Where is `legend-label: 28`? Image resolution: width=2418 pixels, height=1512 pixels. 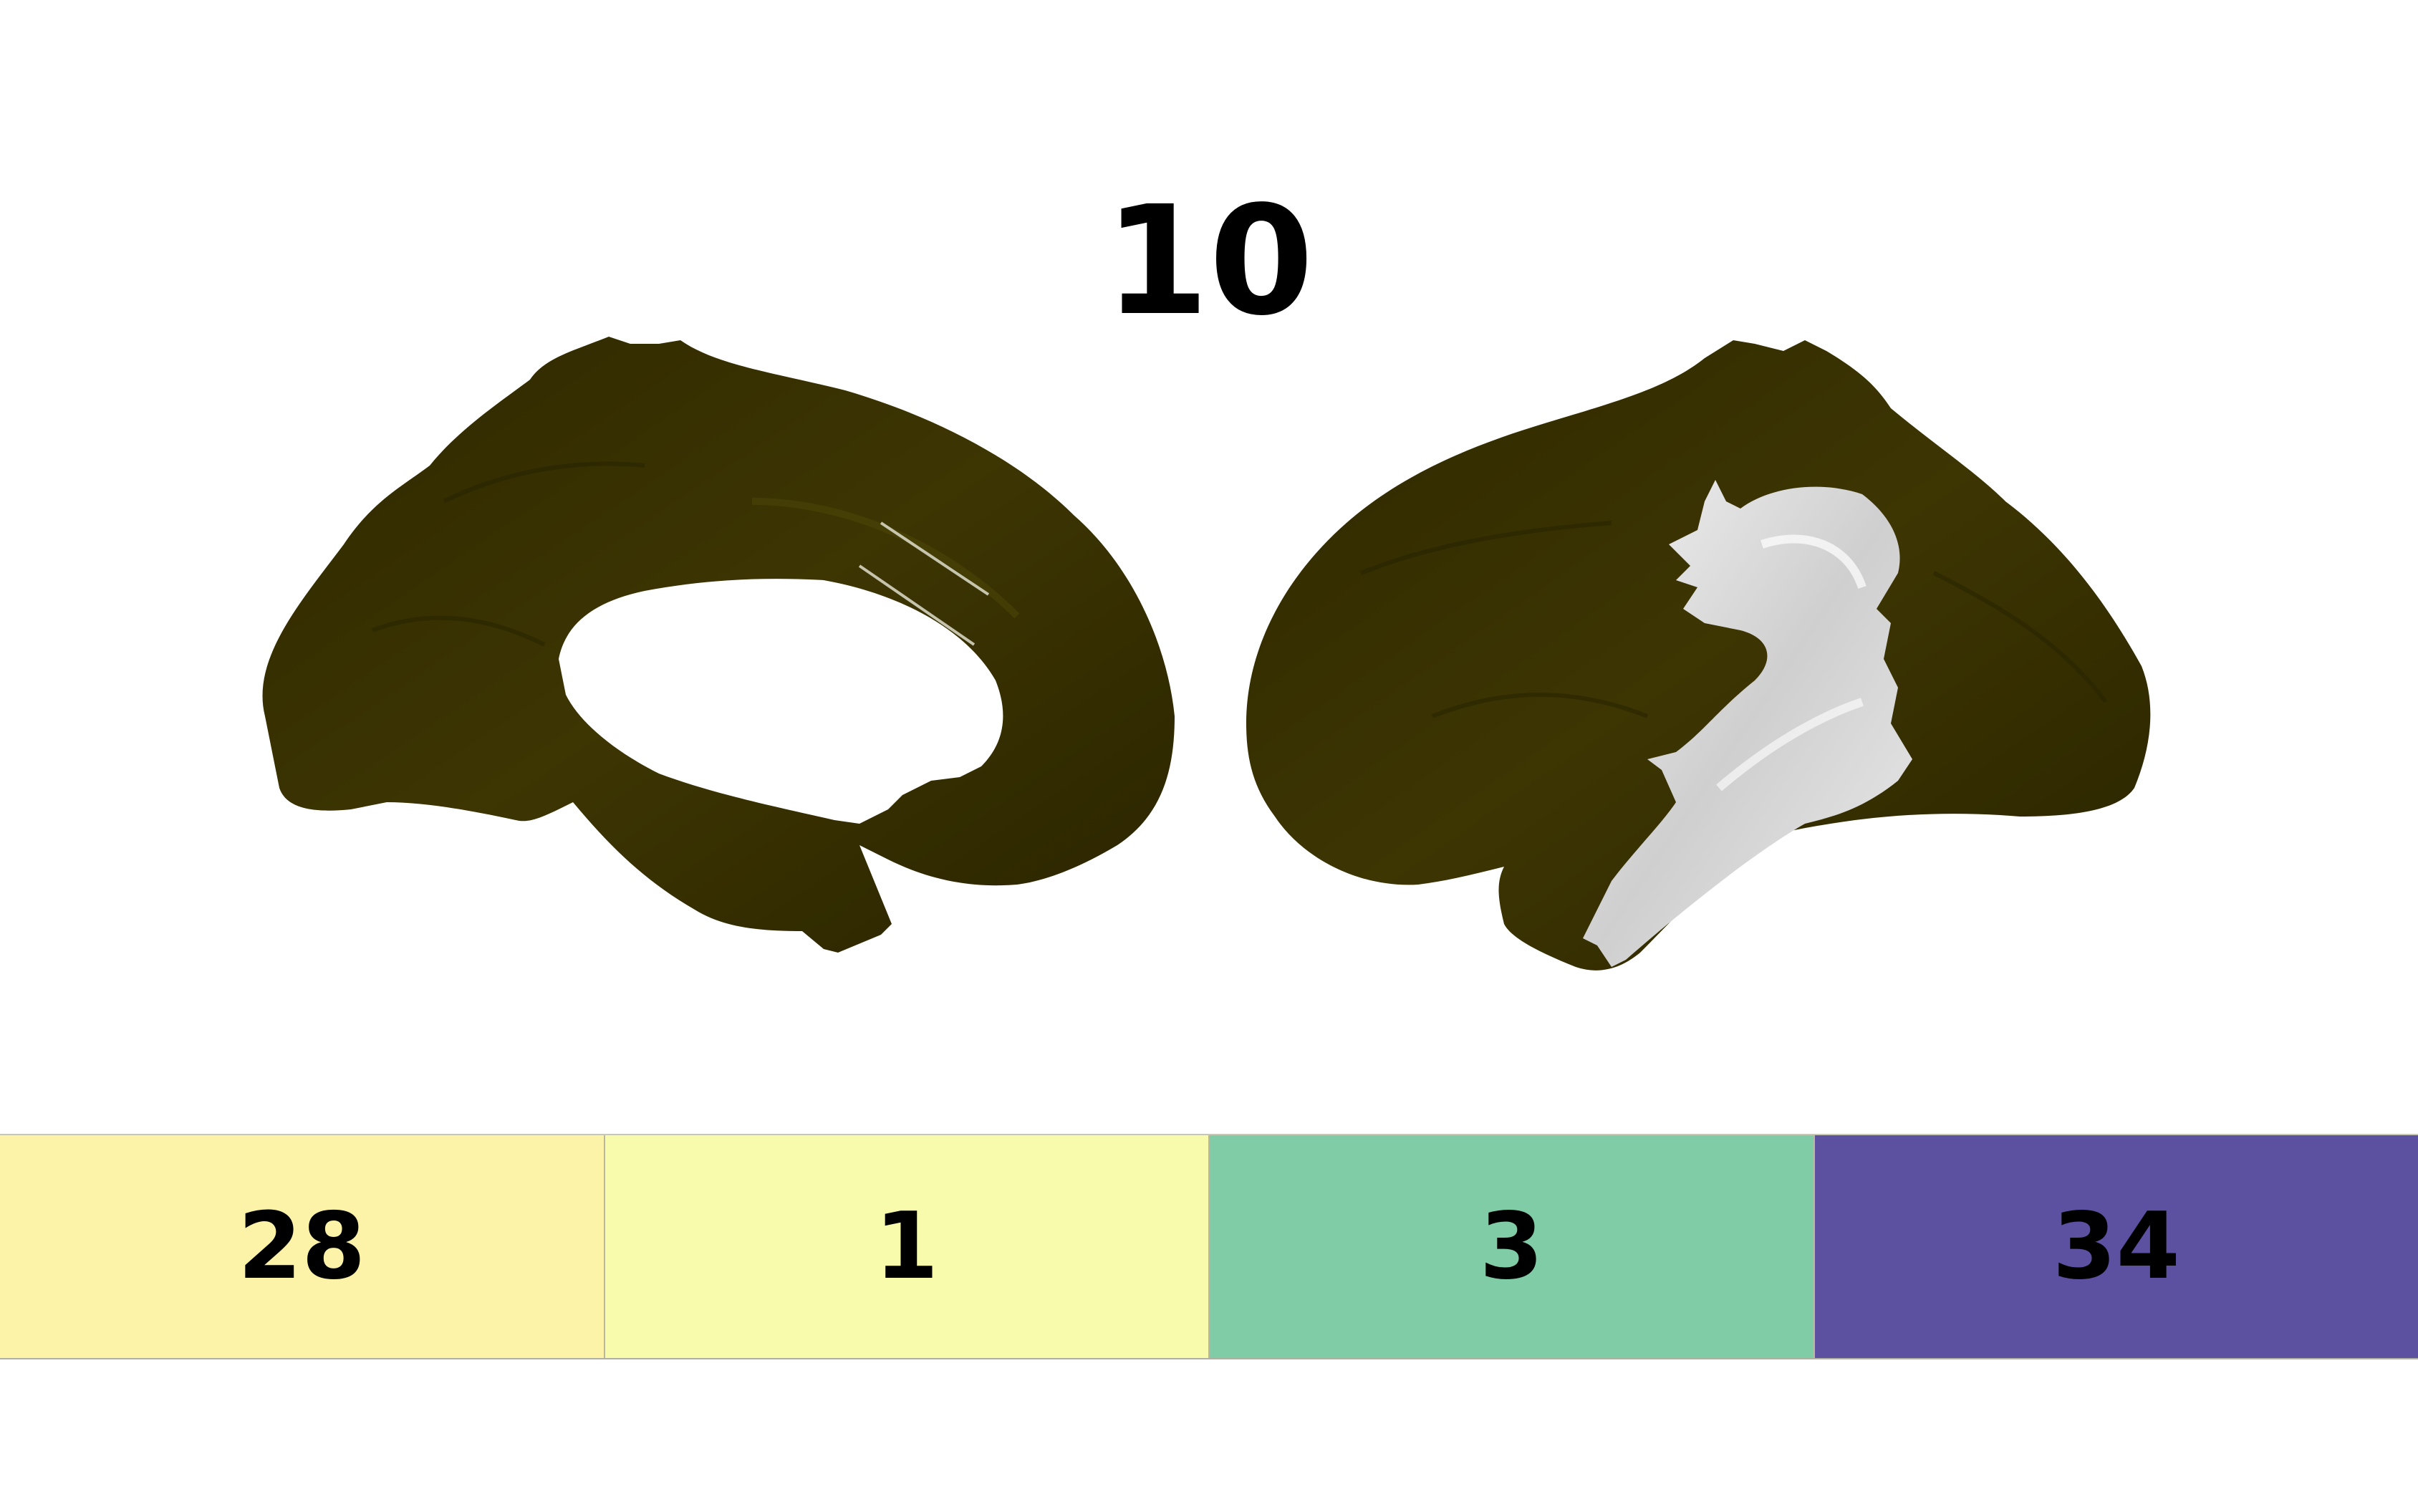
legend-label: 28 is located at coordinates (302, 1246).